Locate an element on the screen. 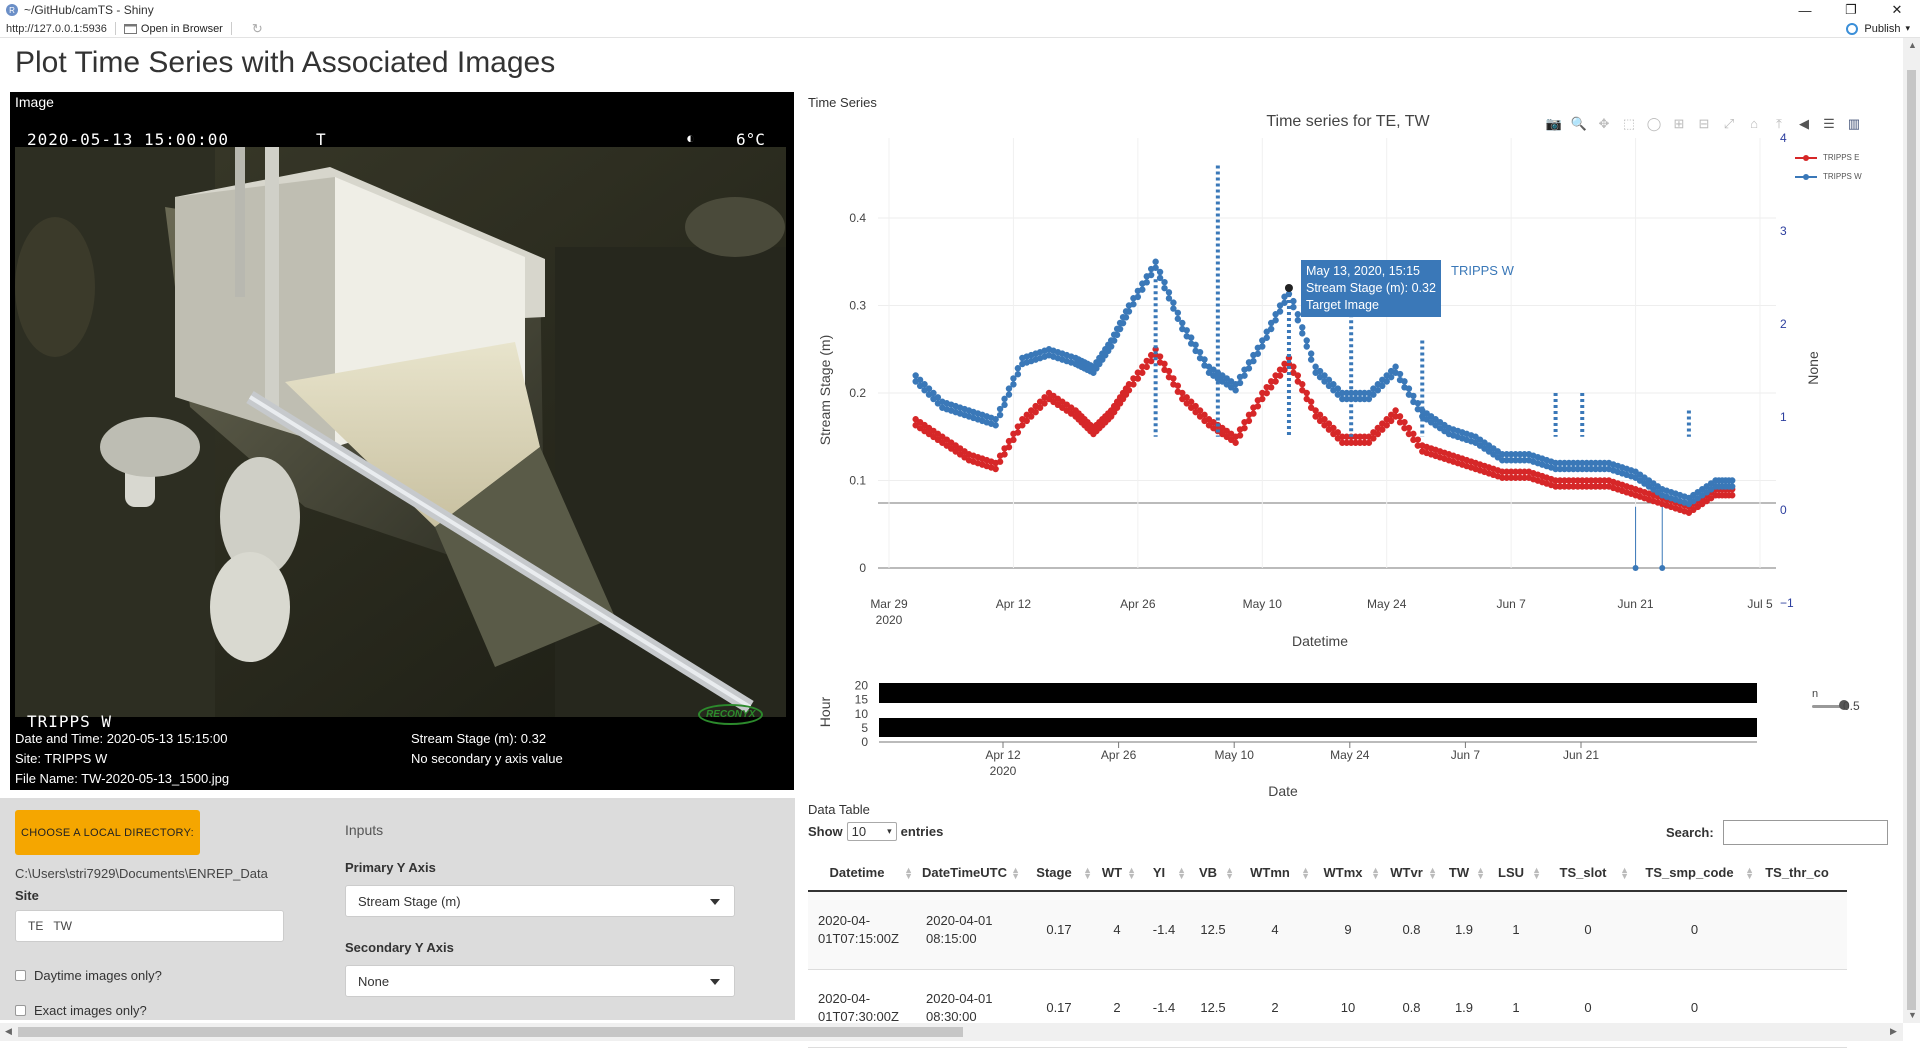 The width and height of the screenshot is (1920, 1048). column-header: Datetime ▲ ▼ is located at coordinates (862, 873).